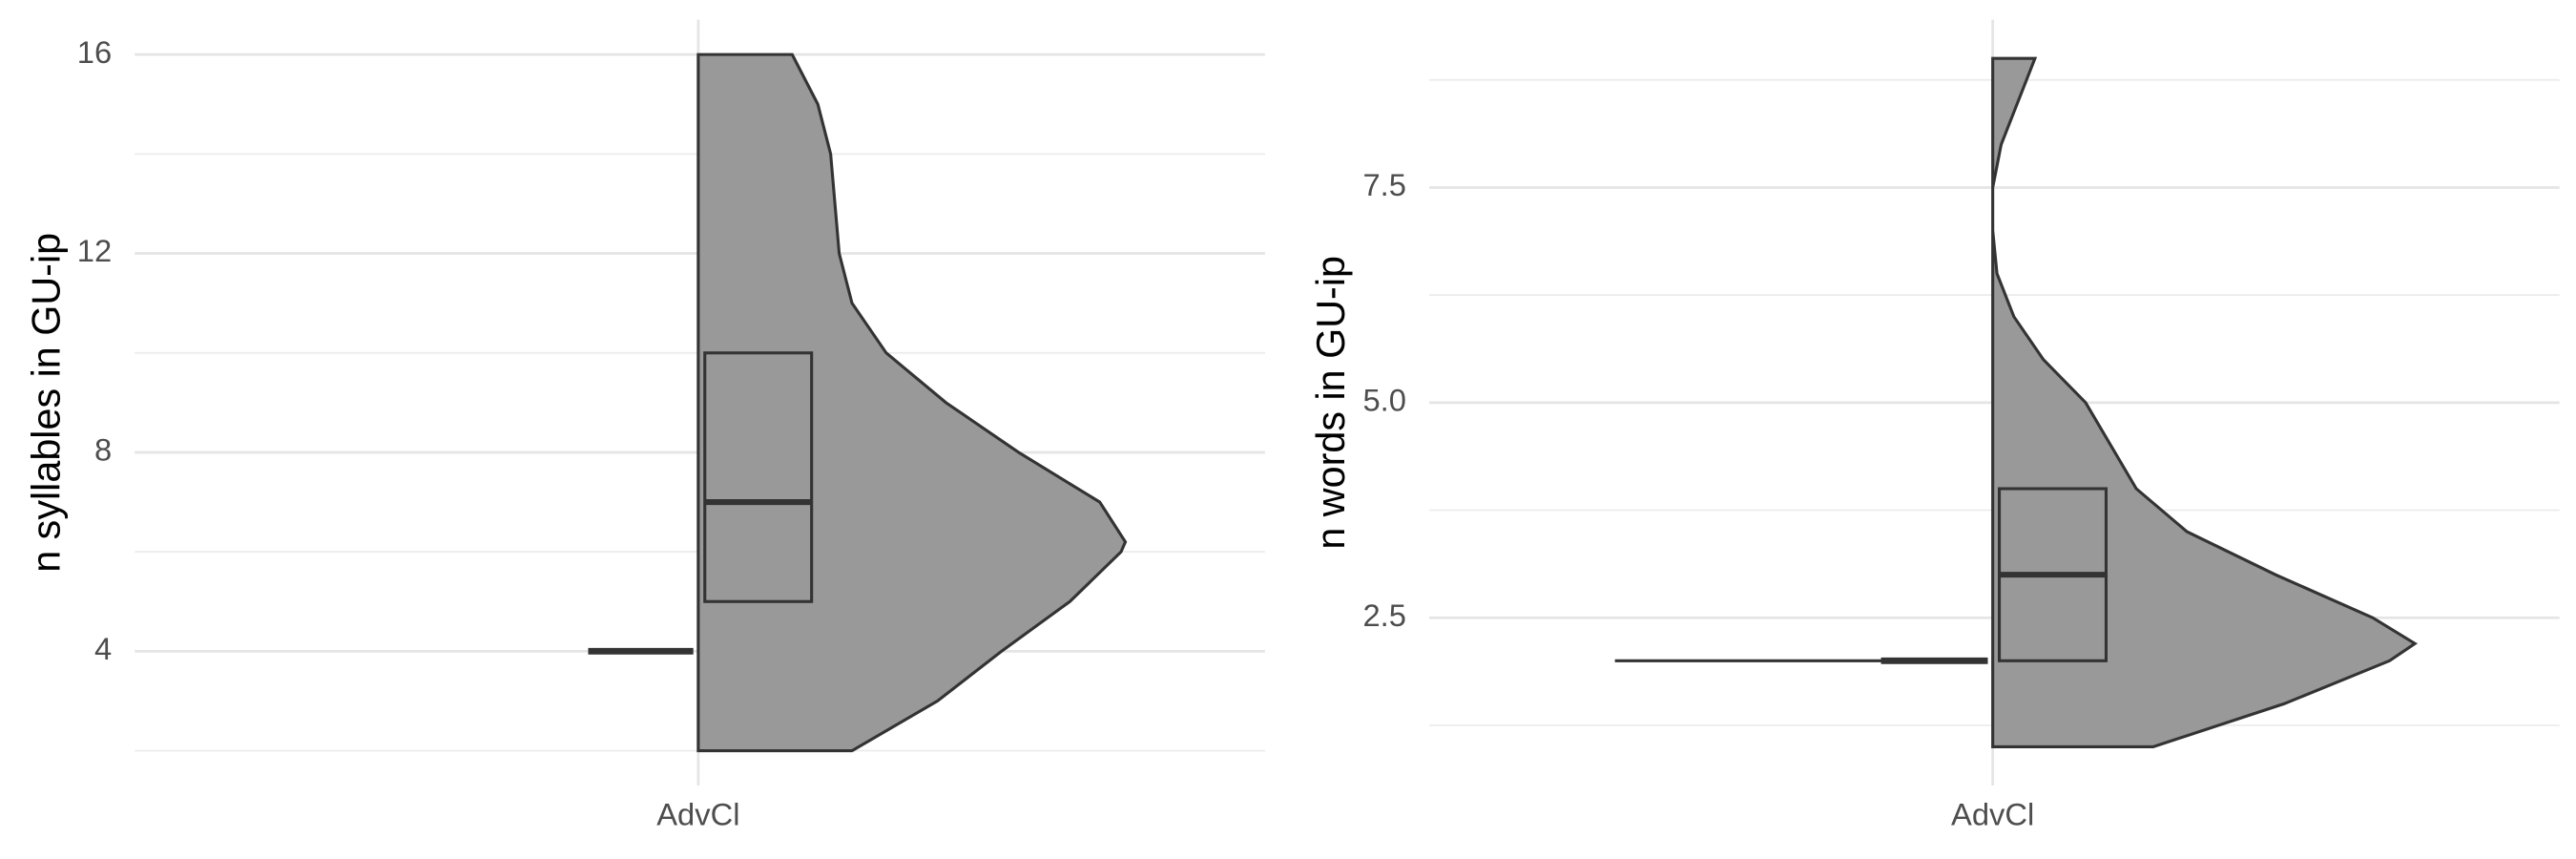 The width and height of the screenshot is (2576, 859). Describe the element at coordinates (1384, 615) in the screenshot. I see `y-tick-label: 2.5` at that location.